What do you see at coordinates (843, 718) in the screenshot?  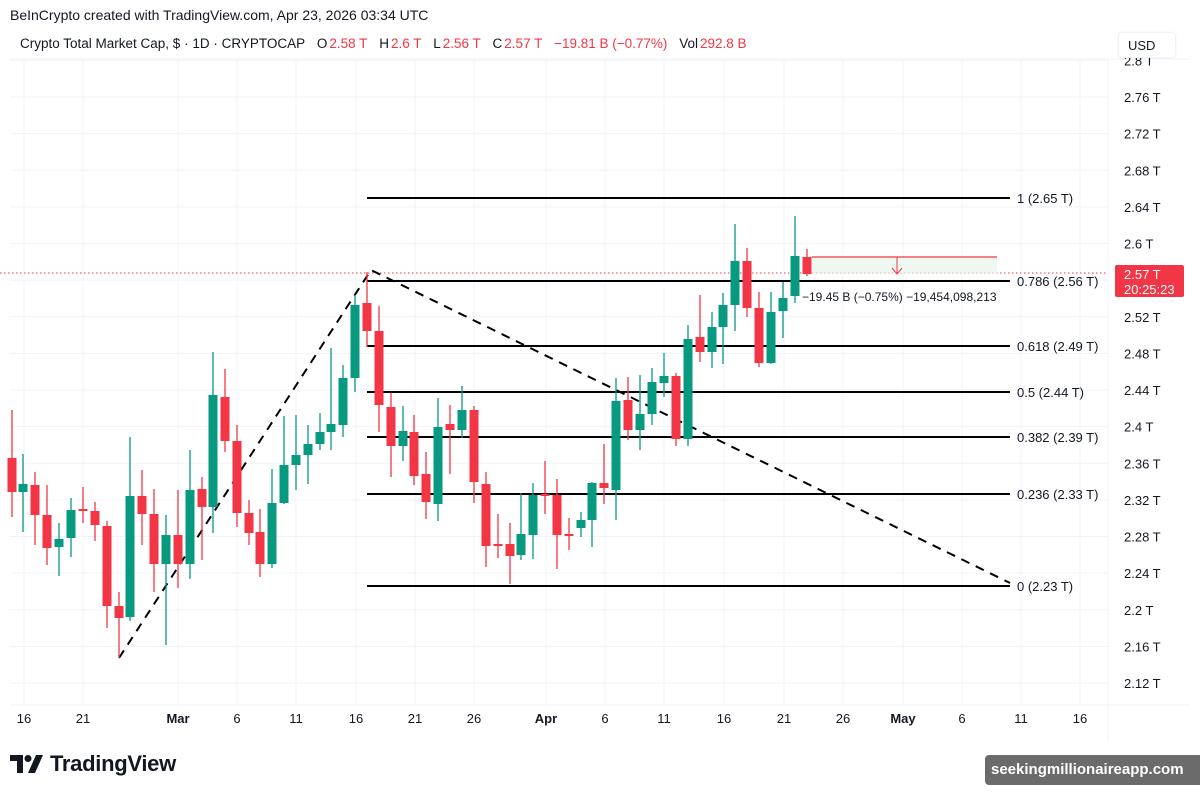 I see `time-tick: 26` at bounding box center [843, 718].